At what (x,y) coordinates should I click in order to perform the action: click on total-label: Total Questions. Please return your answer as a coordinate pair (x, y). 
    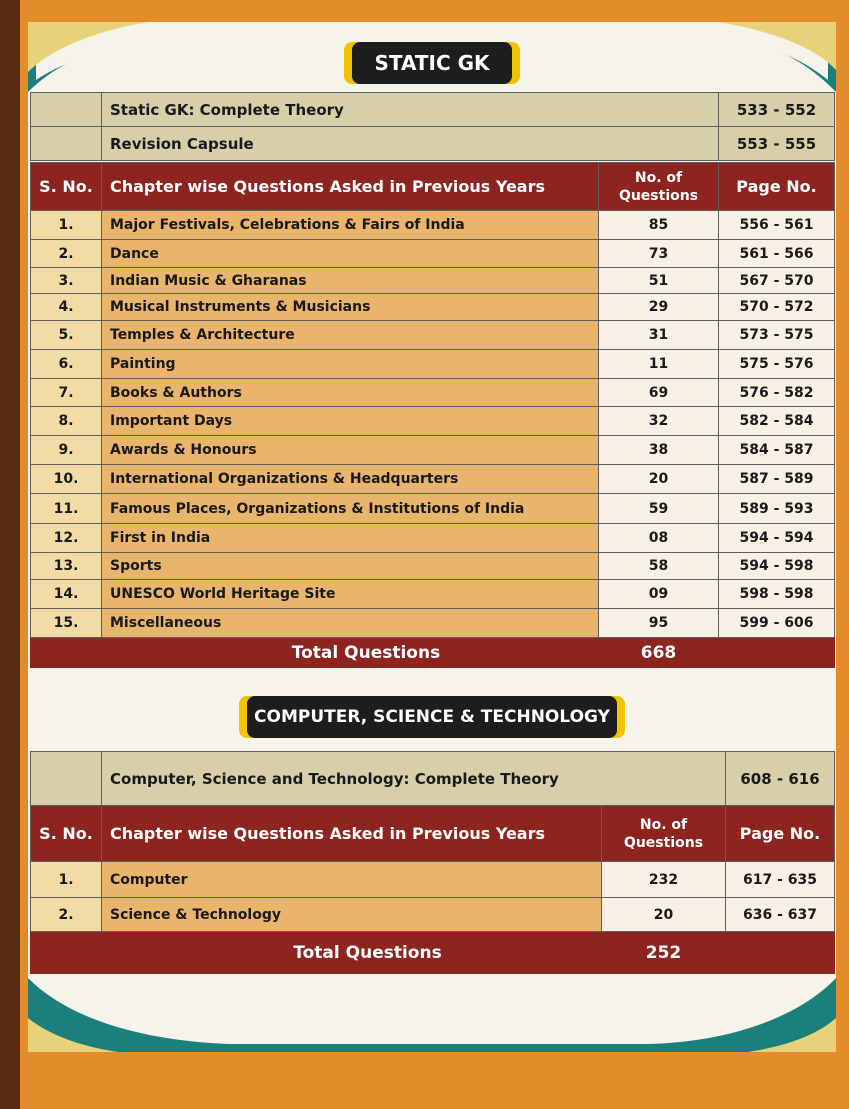
    Looking at the image, I should click on (351, 952).